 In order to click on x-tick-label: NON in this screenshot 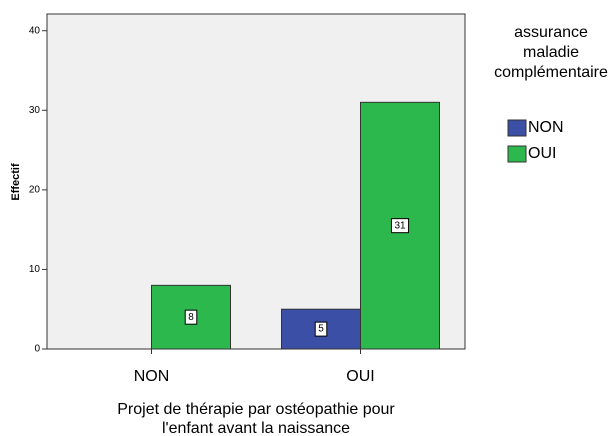, I will do `click(152, 376)`.